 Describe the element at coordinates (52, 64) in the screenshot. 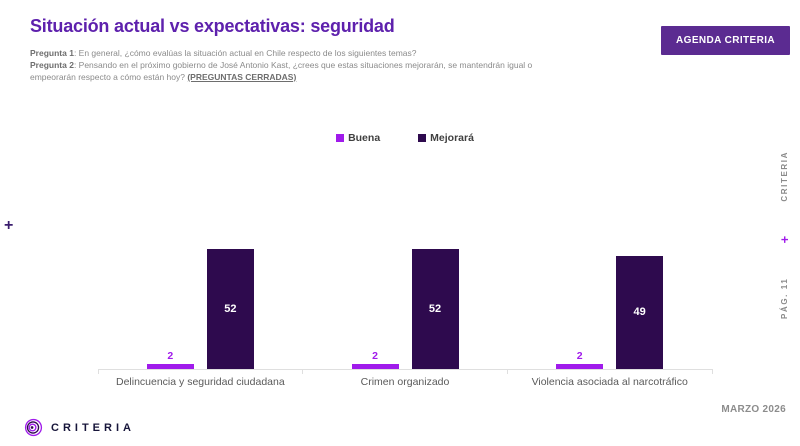

I see `question2-label: Pregunta 2` at that location.